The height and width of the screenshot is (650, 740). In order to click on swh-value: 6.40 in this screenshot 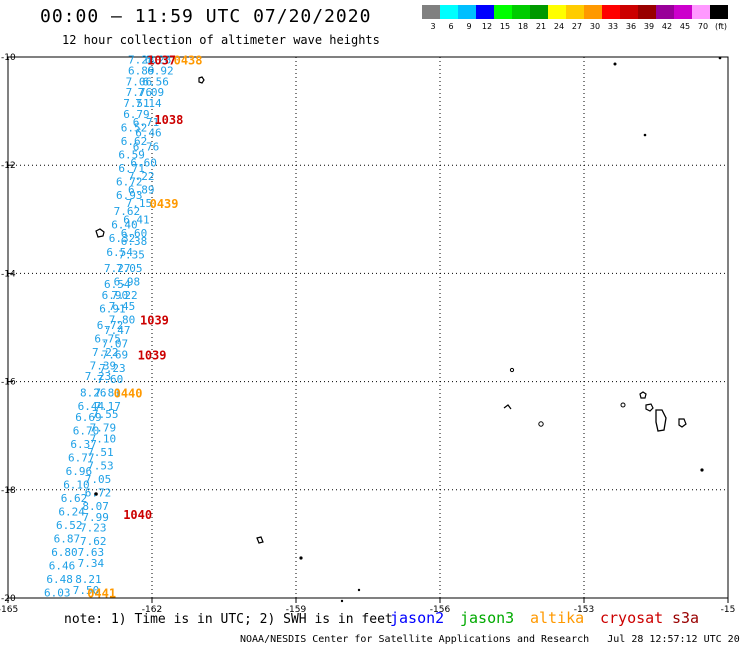, I will do `click(124, 225)`.